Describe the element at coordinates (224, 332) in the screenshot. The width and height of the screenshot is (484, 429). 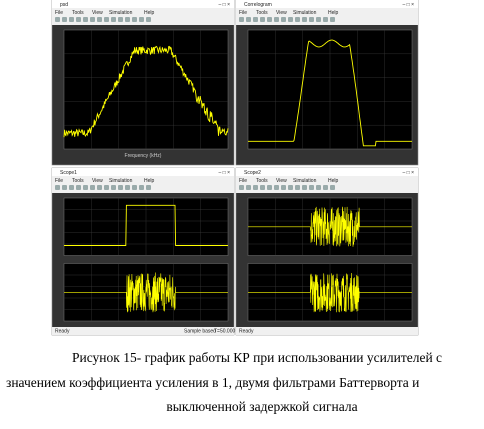
I see `status-text: T=50.000` at that location.